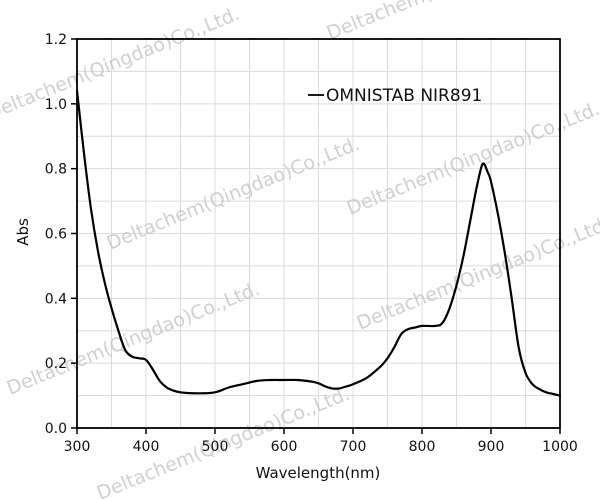 The height and width of the screenshot is (500, 600). I want to click on y-tick-label: 0.8, so click(56, 170).